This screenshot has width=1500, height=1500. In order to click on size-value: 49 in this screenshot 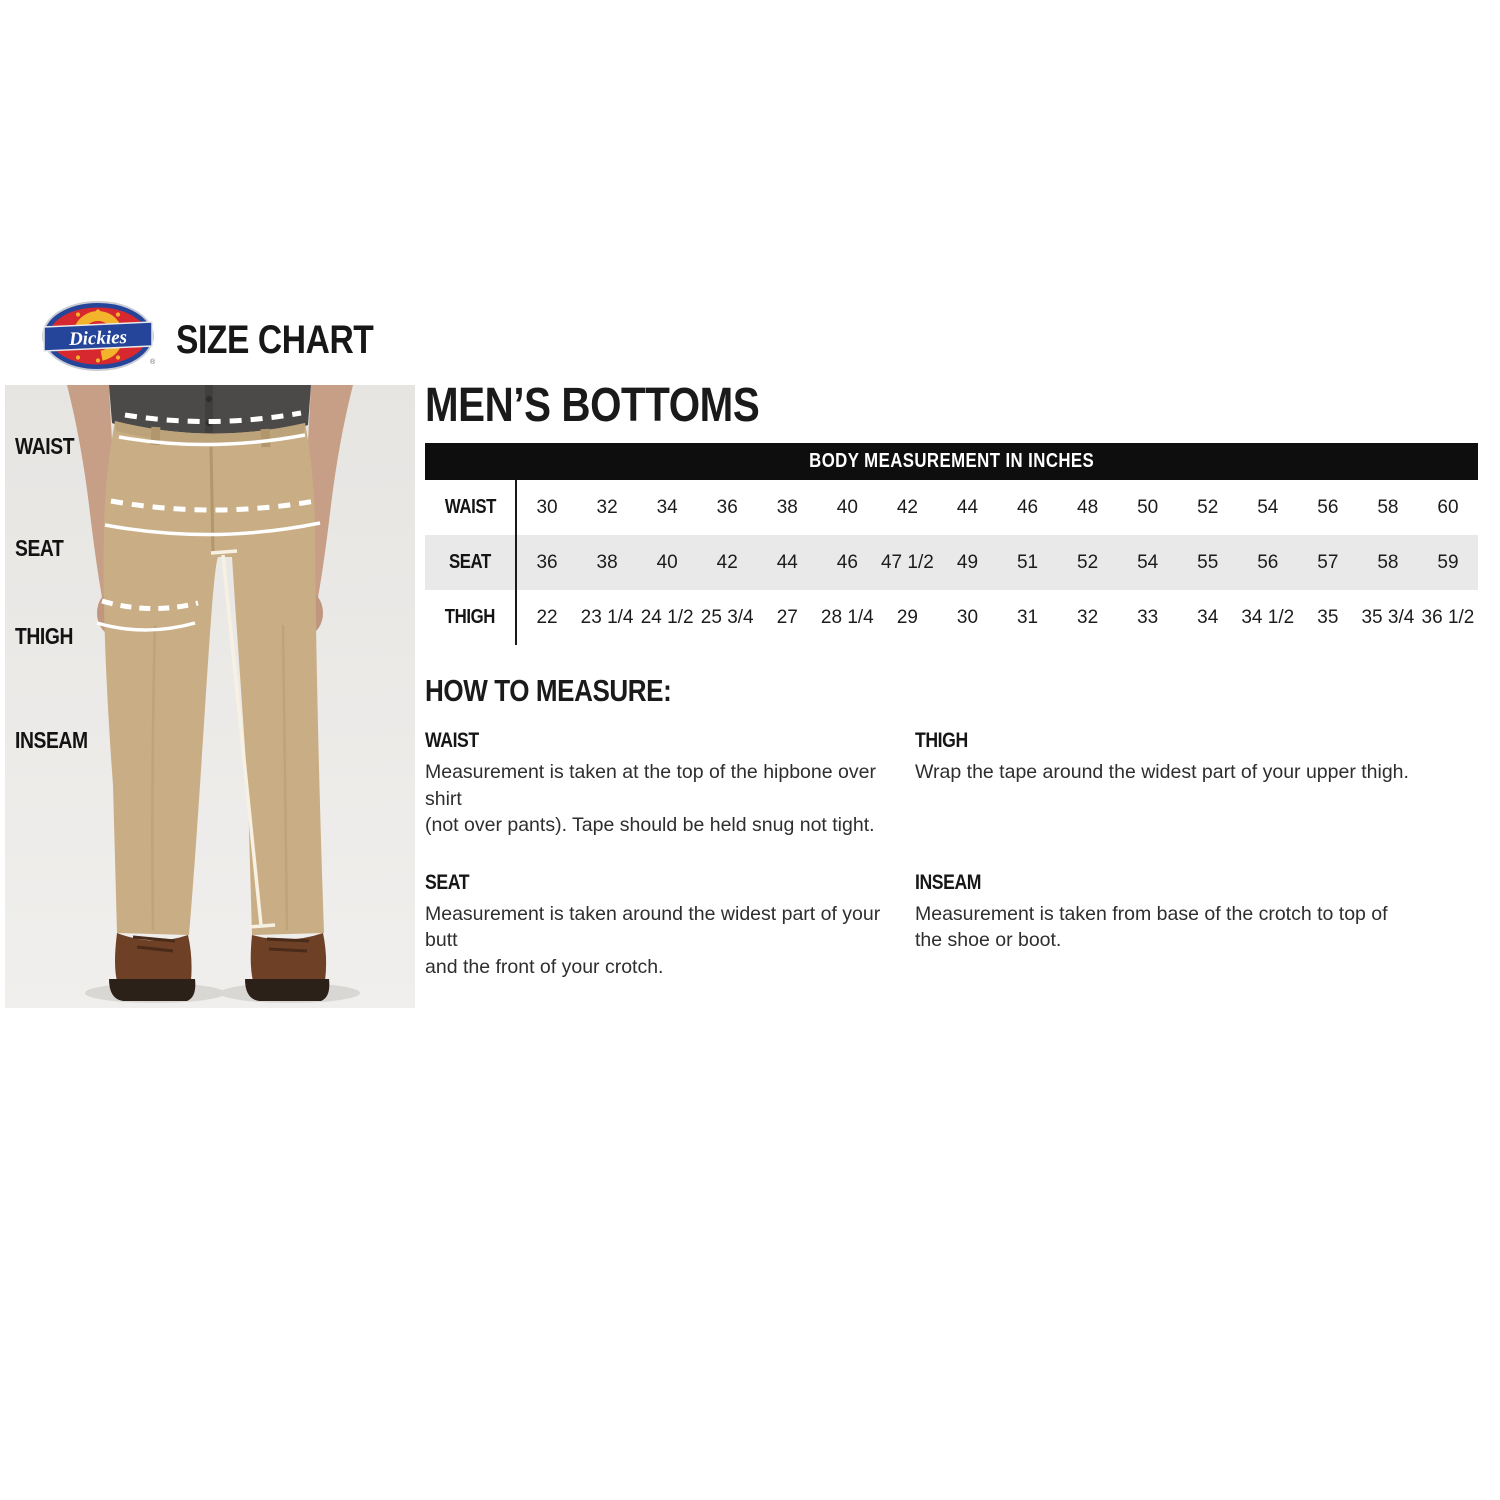, I will do `click(967, 562)`.